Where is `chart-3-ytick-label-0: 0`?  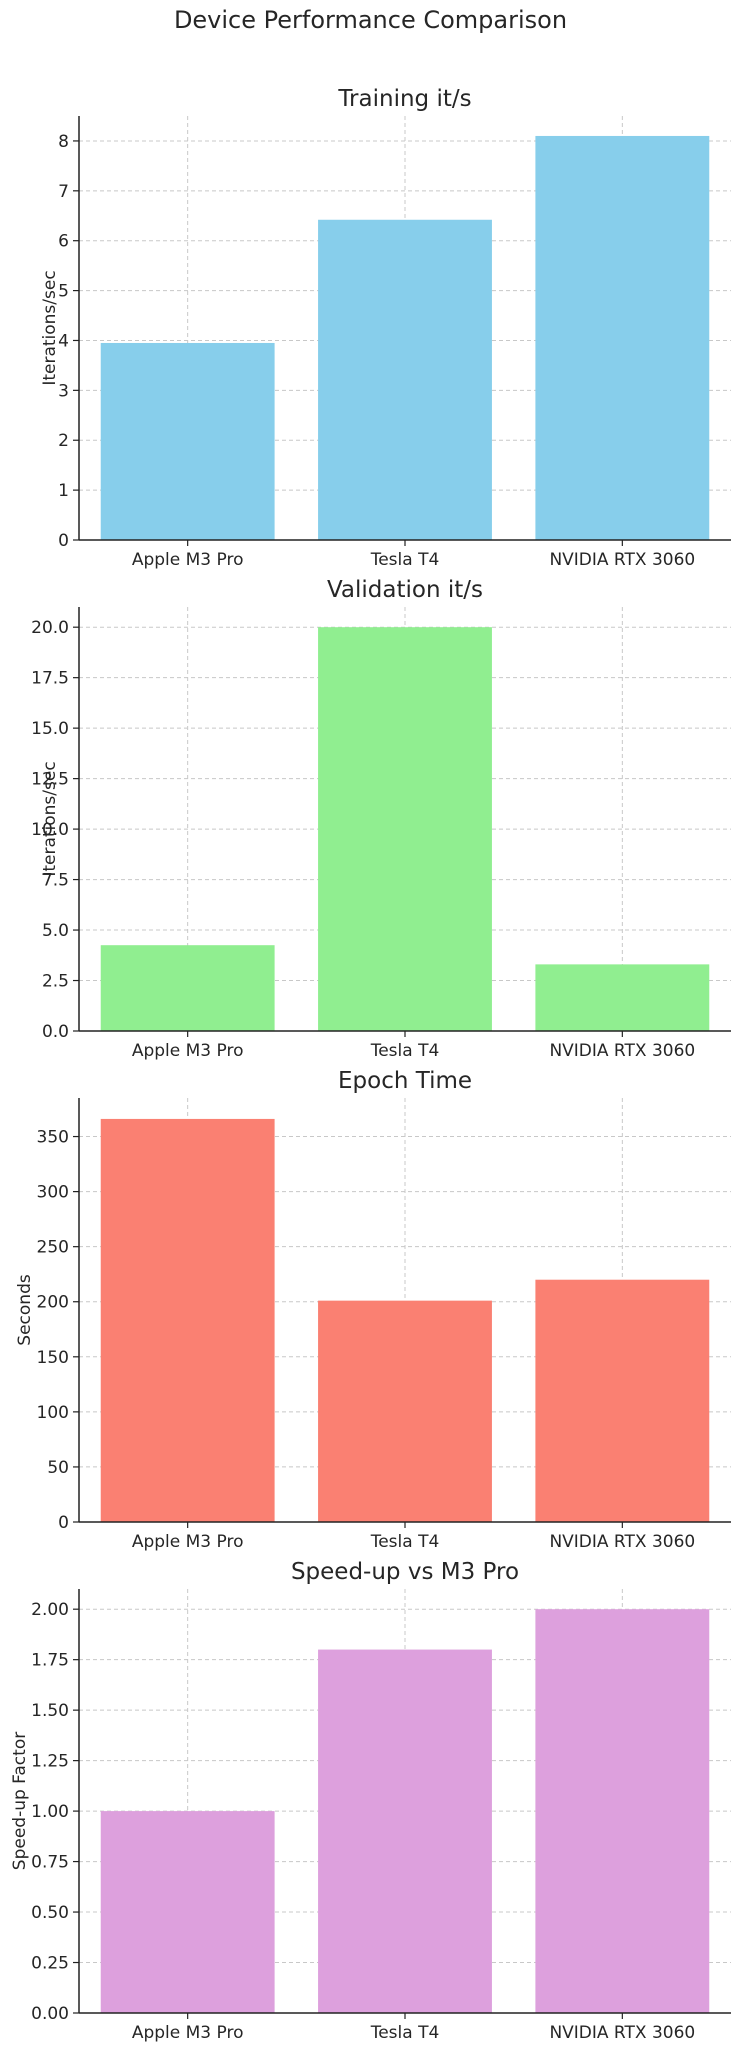 chart-3-ytick-label-0: 0 is located at coordinates (63, 1523).